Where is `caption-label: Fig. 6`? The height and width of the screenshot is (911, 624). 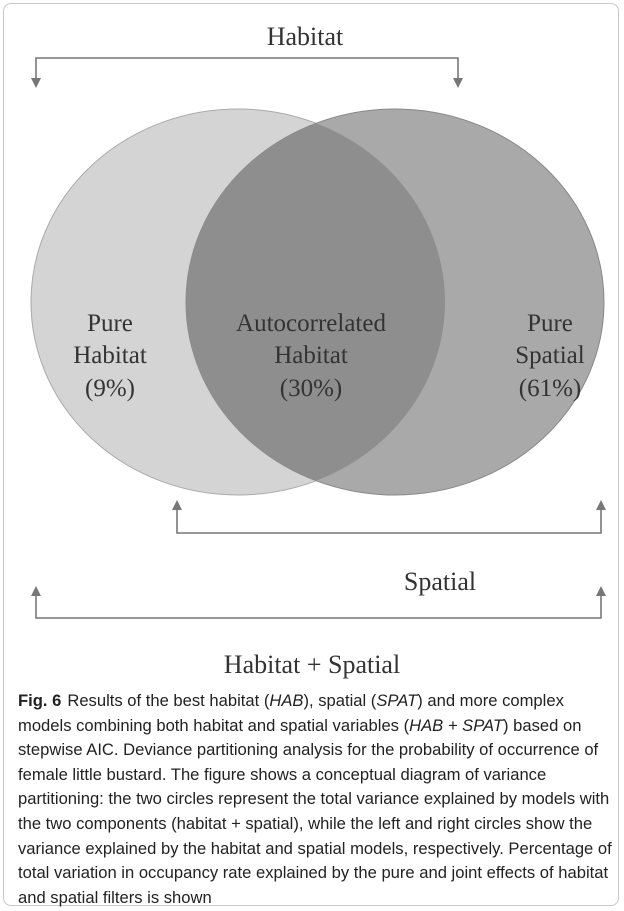 caption-label: Fig. 6 is located at coordinates (40, 700).